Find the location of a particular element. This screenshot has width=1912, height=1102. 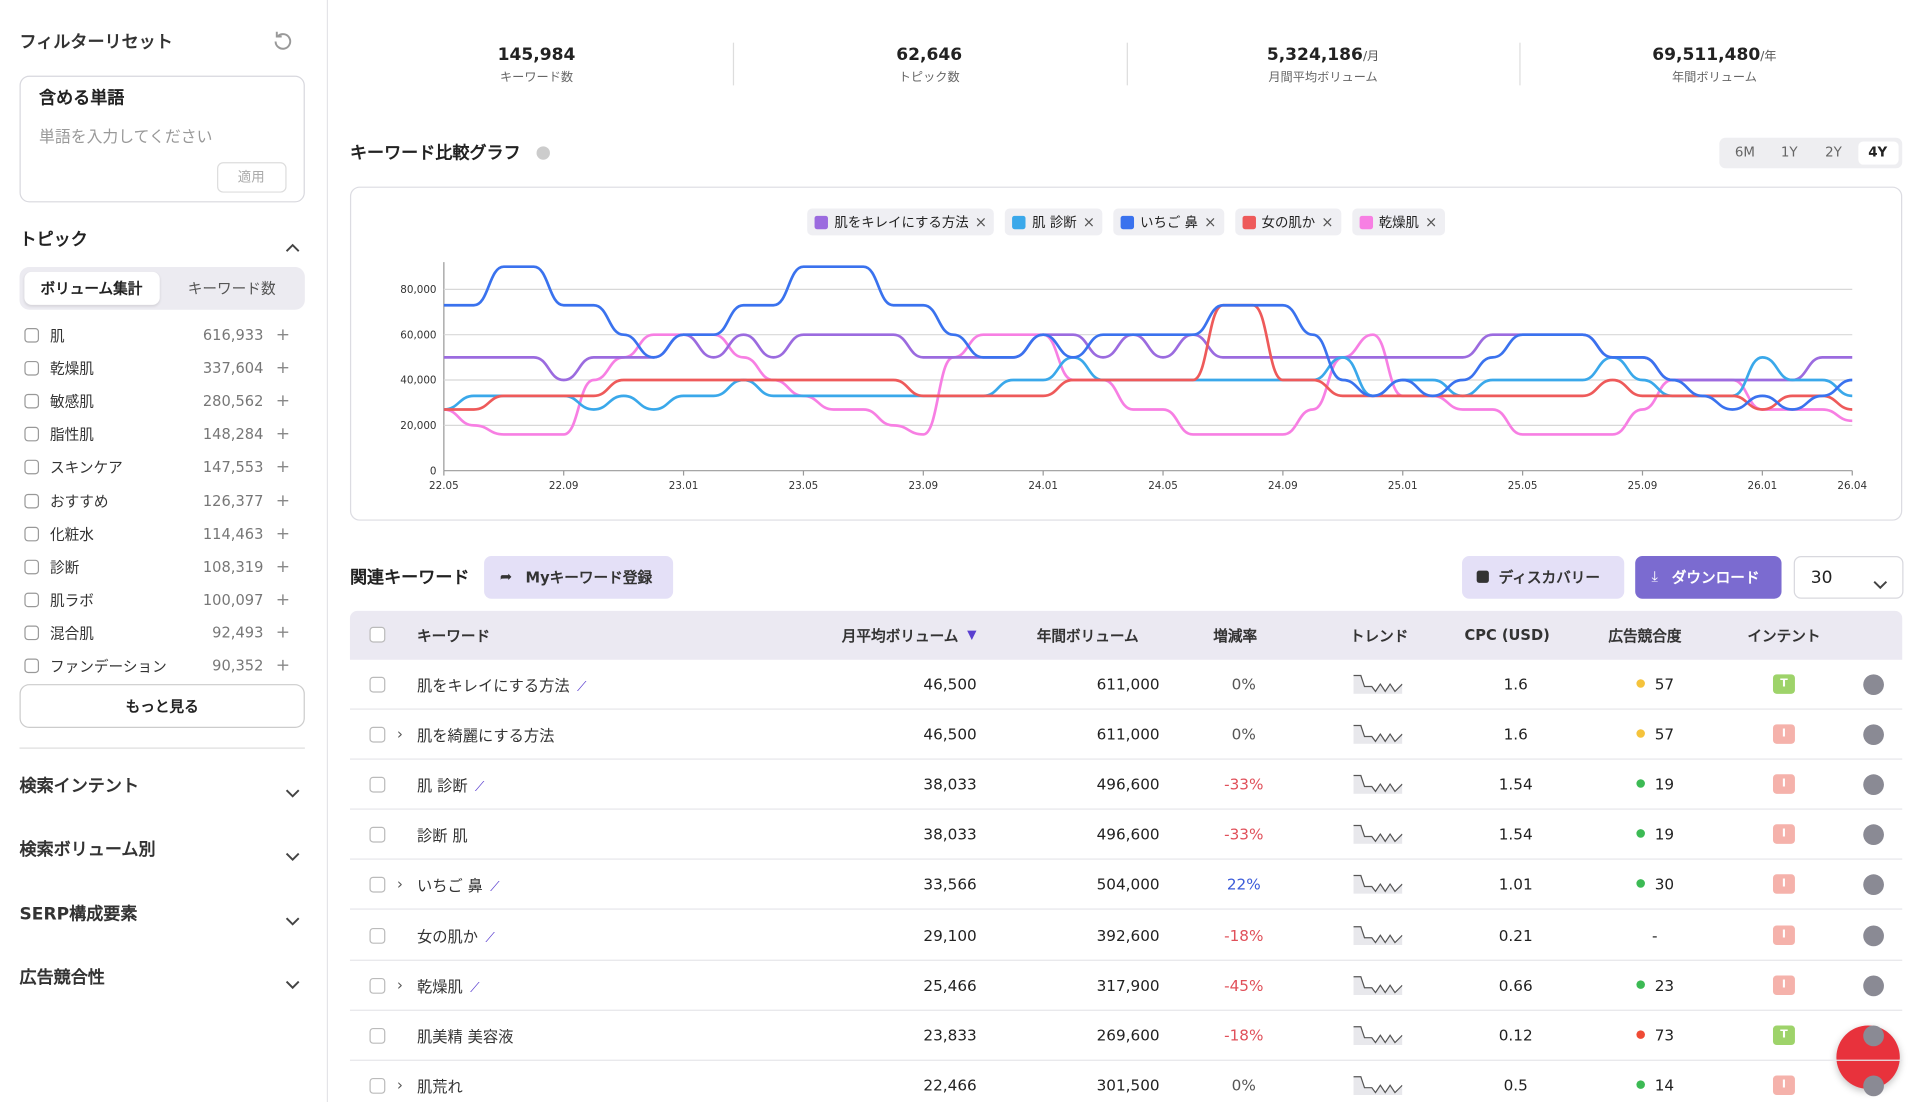

legend-chip: 女の肌か × is located at coordinates (1287, 222).